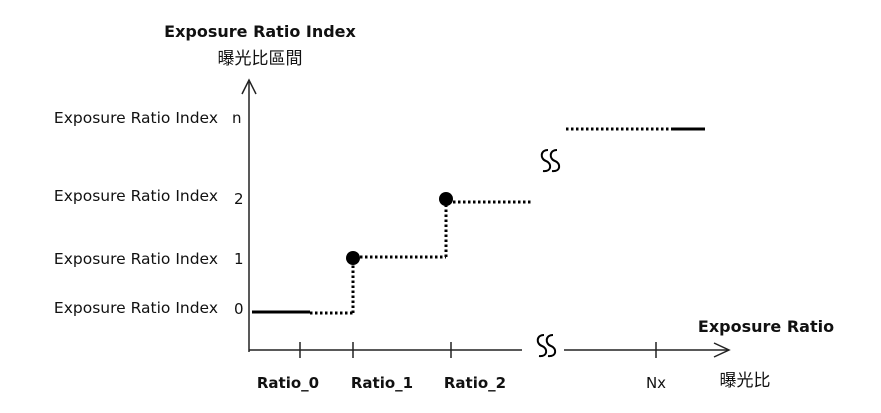 This screenshot has width=881, height=413. I want to click on y-tick-label-n: n, so click(237, 118).